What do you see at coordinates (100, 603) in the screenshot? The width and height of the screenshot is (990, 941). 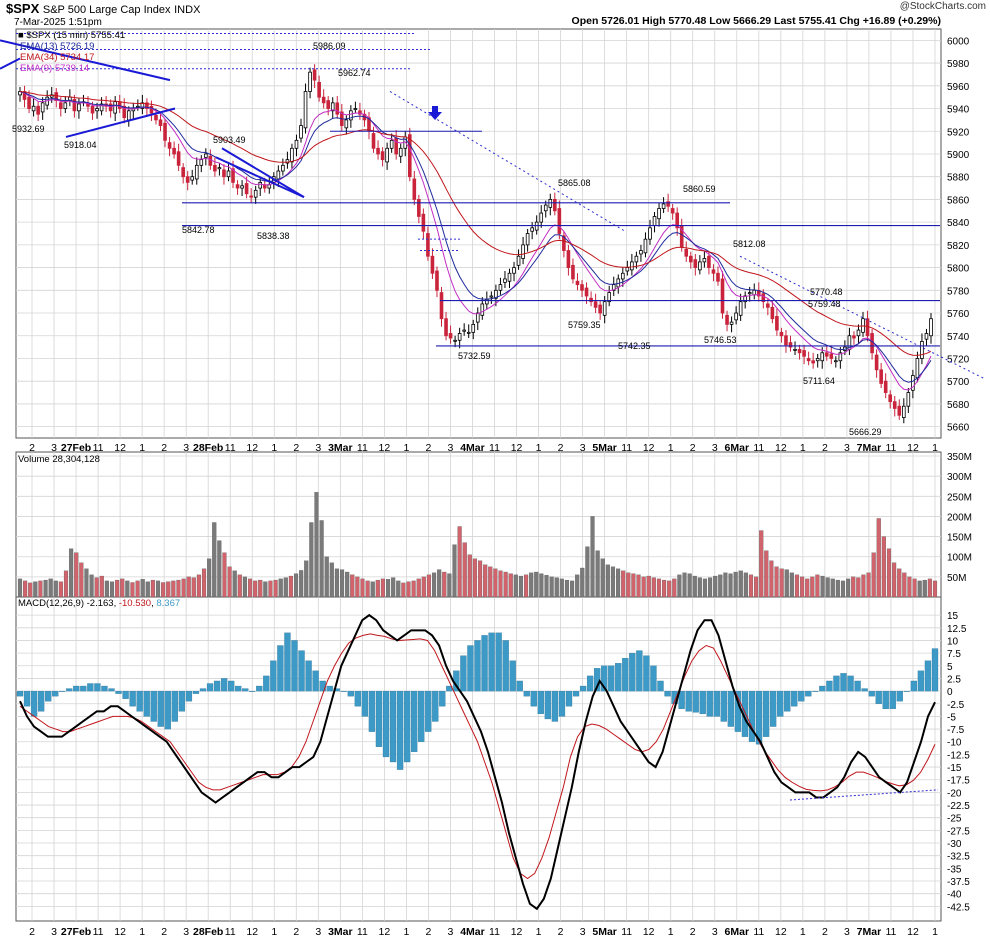 I see `macd-value-1: -2.163` at bounding box center [100, 603].